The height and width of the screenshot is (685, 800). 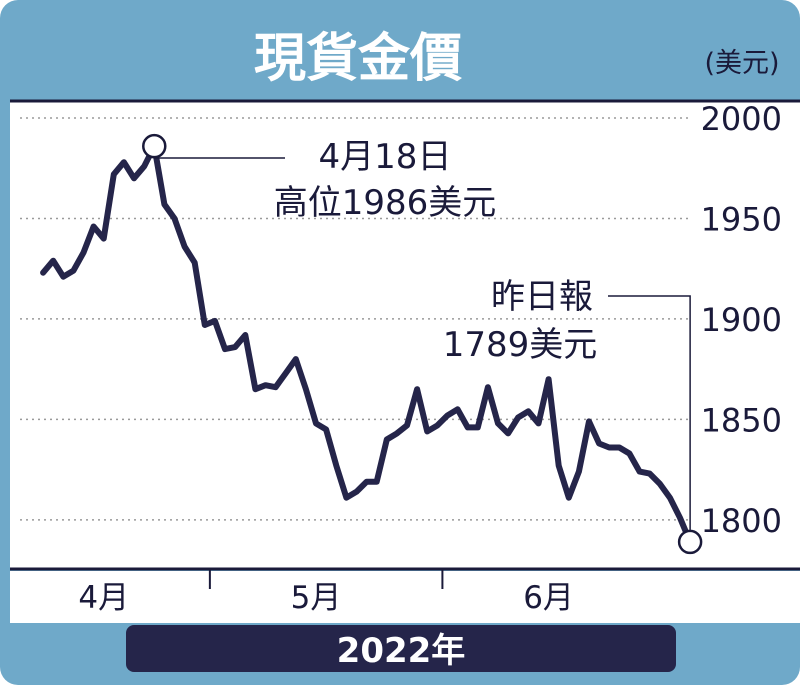 What do you see at coordinates (741, 63) in the screenshot?
I see `unit-label: (美元)` at bounding box center [741, 63].